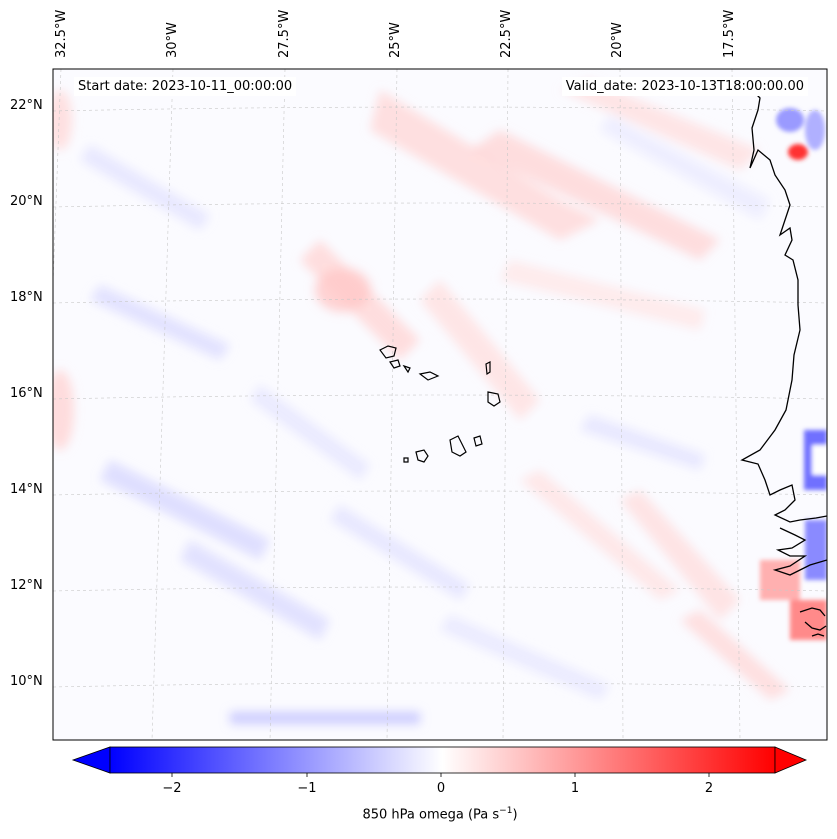 The height and width of the screenshot is (839, 837). Describe the element at coordinates (26, 297) in the screenshot. I see `lat-label: 18°N` at that location.